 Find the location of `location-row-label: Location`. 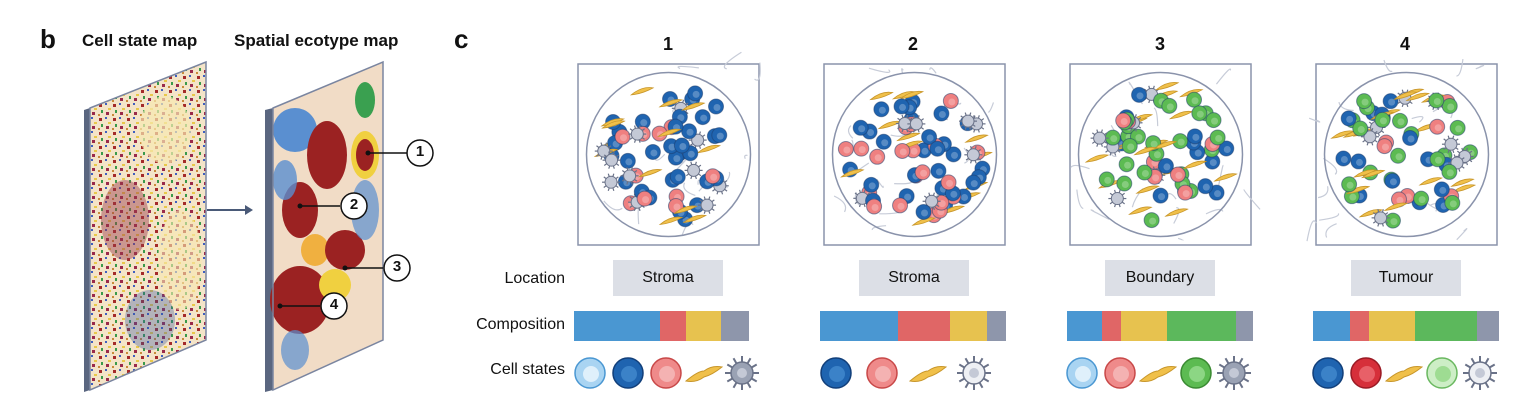

location-row-label: Location is located at coordinates (535, 278).